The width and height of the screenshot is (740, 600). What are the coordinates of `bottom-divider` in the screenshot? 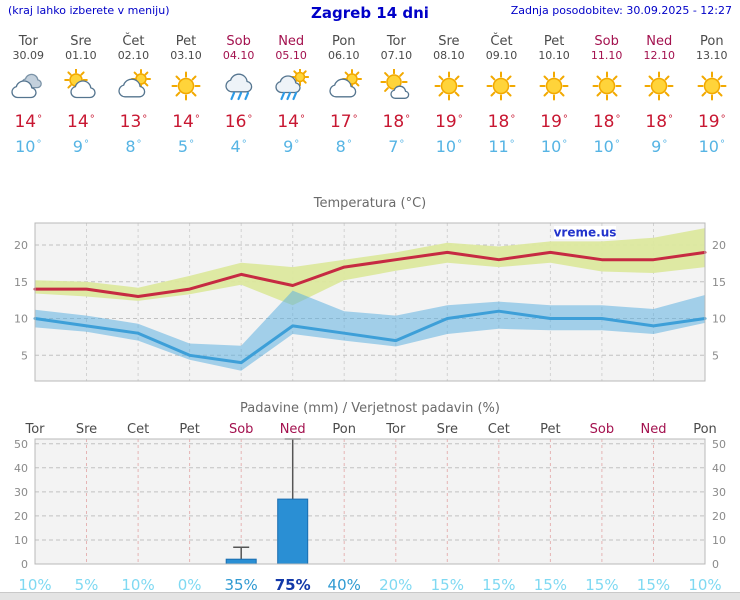 It's located at (370, 596).